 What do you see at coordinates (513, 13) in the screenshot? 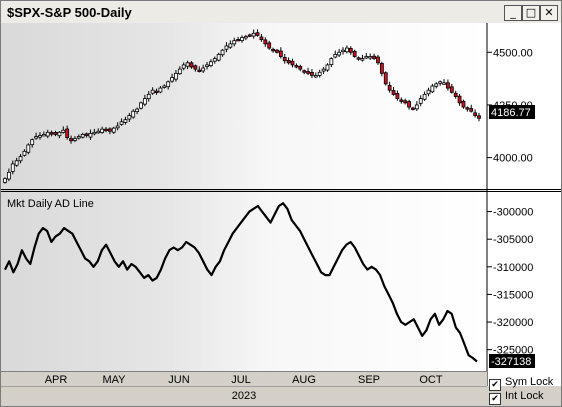
I see `minimize-button: _` at bounding box center [513, 13].